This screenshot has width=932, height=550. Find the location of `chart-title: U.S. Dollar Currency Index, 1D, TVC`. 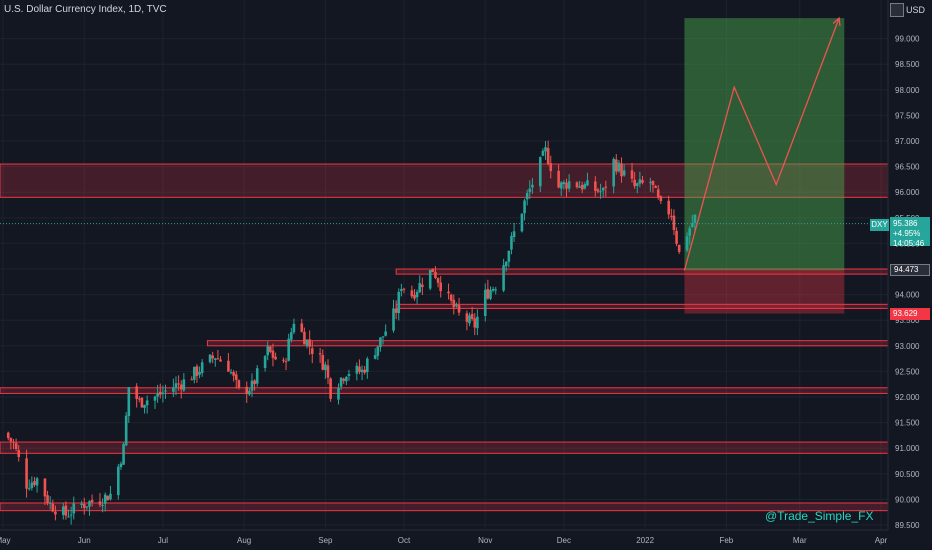

chart-title: U.S. Dollar Currency Index, 1D, TVC is located at coordinates (85, 9).